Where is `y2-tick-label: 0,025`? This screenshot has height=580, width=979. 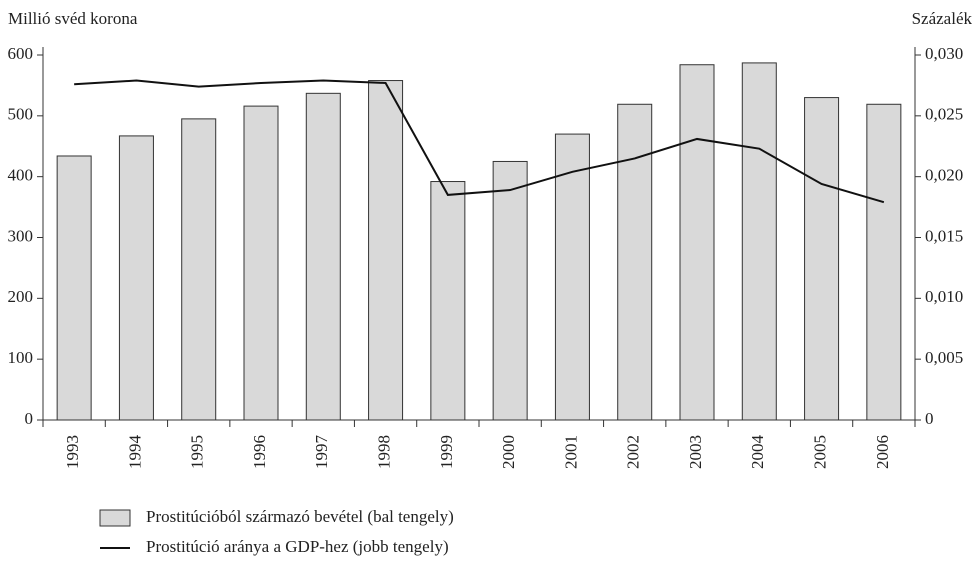
y2-tick-label: 0,025 is located at coordinates (944, 114).